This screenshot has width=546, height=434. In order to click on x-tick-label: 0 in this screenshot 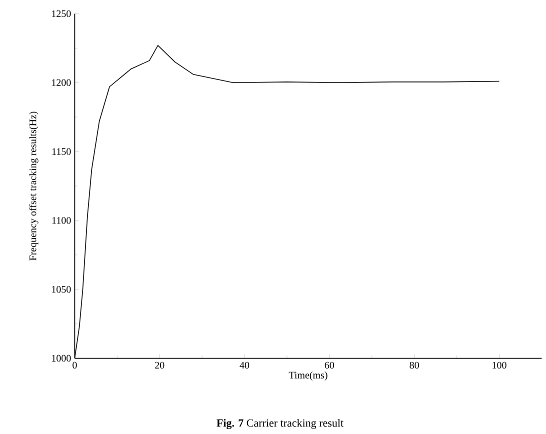, I will do `click(74, 365)`.